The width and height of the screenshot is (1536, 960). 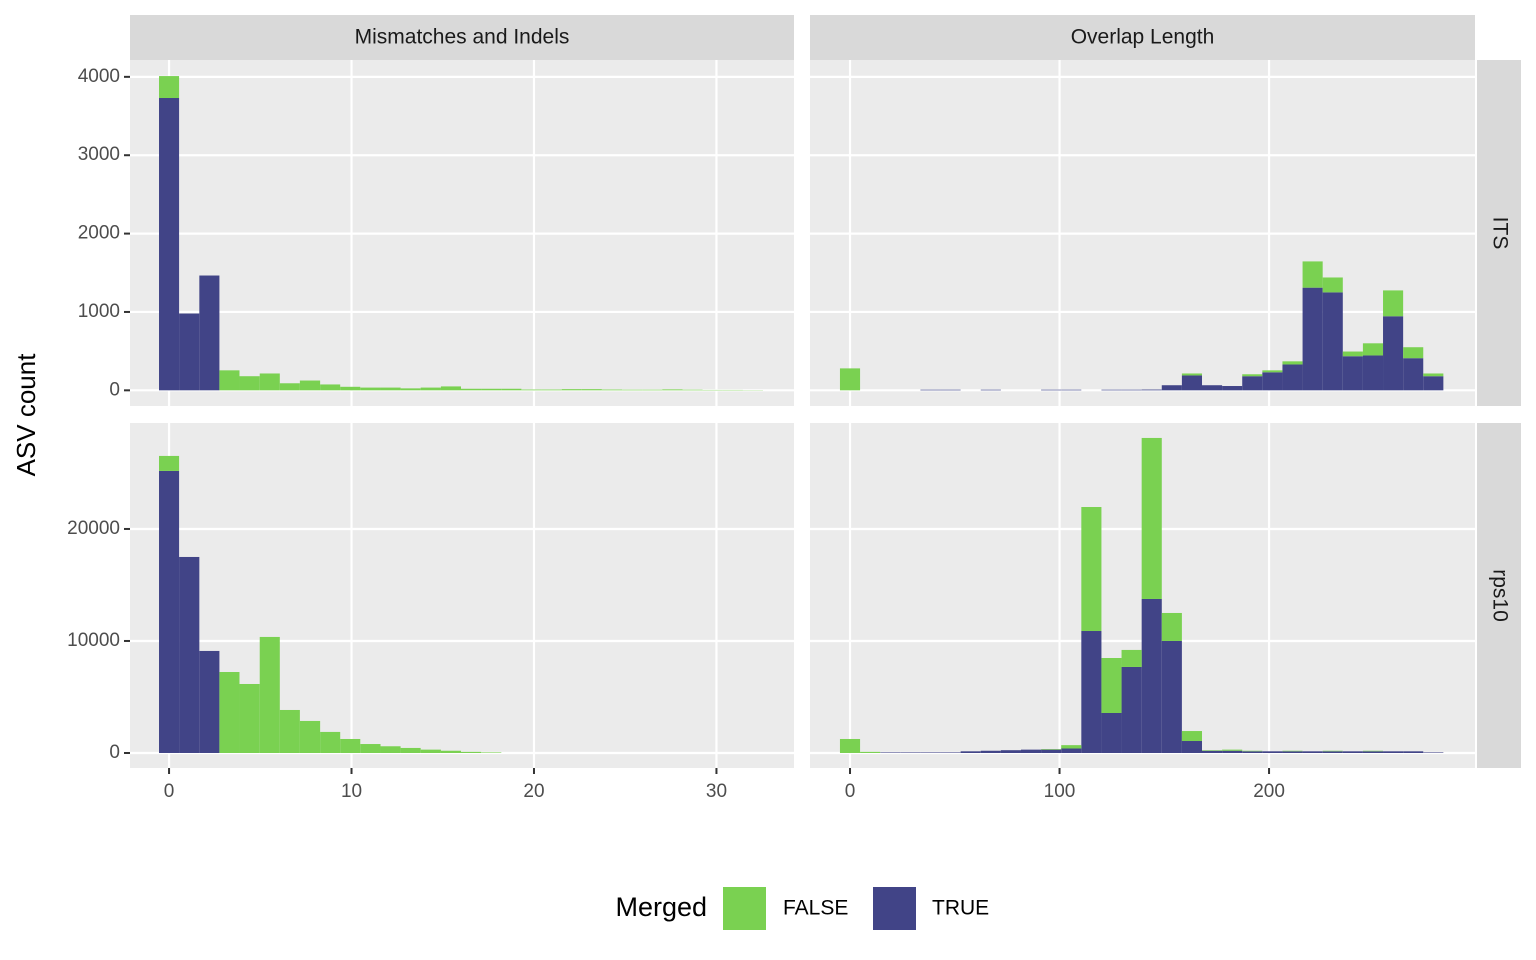 I want to click on x-tick-label: 0, so click(x=850, y=791).